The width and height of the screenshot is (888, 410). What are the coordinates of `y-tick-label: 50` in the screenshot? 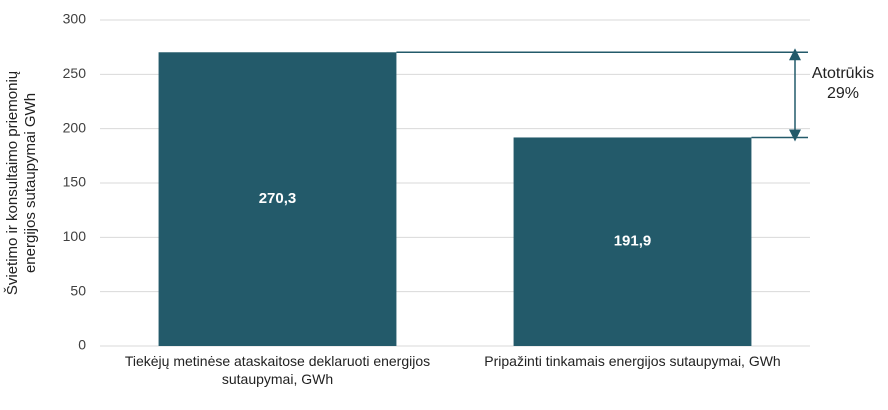 It's located at (78, 290).